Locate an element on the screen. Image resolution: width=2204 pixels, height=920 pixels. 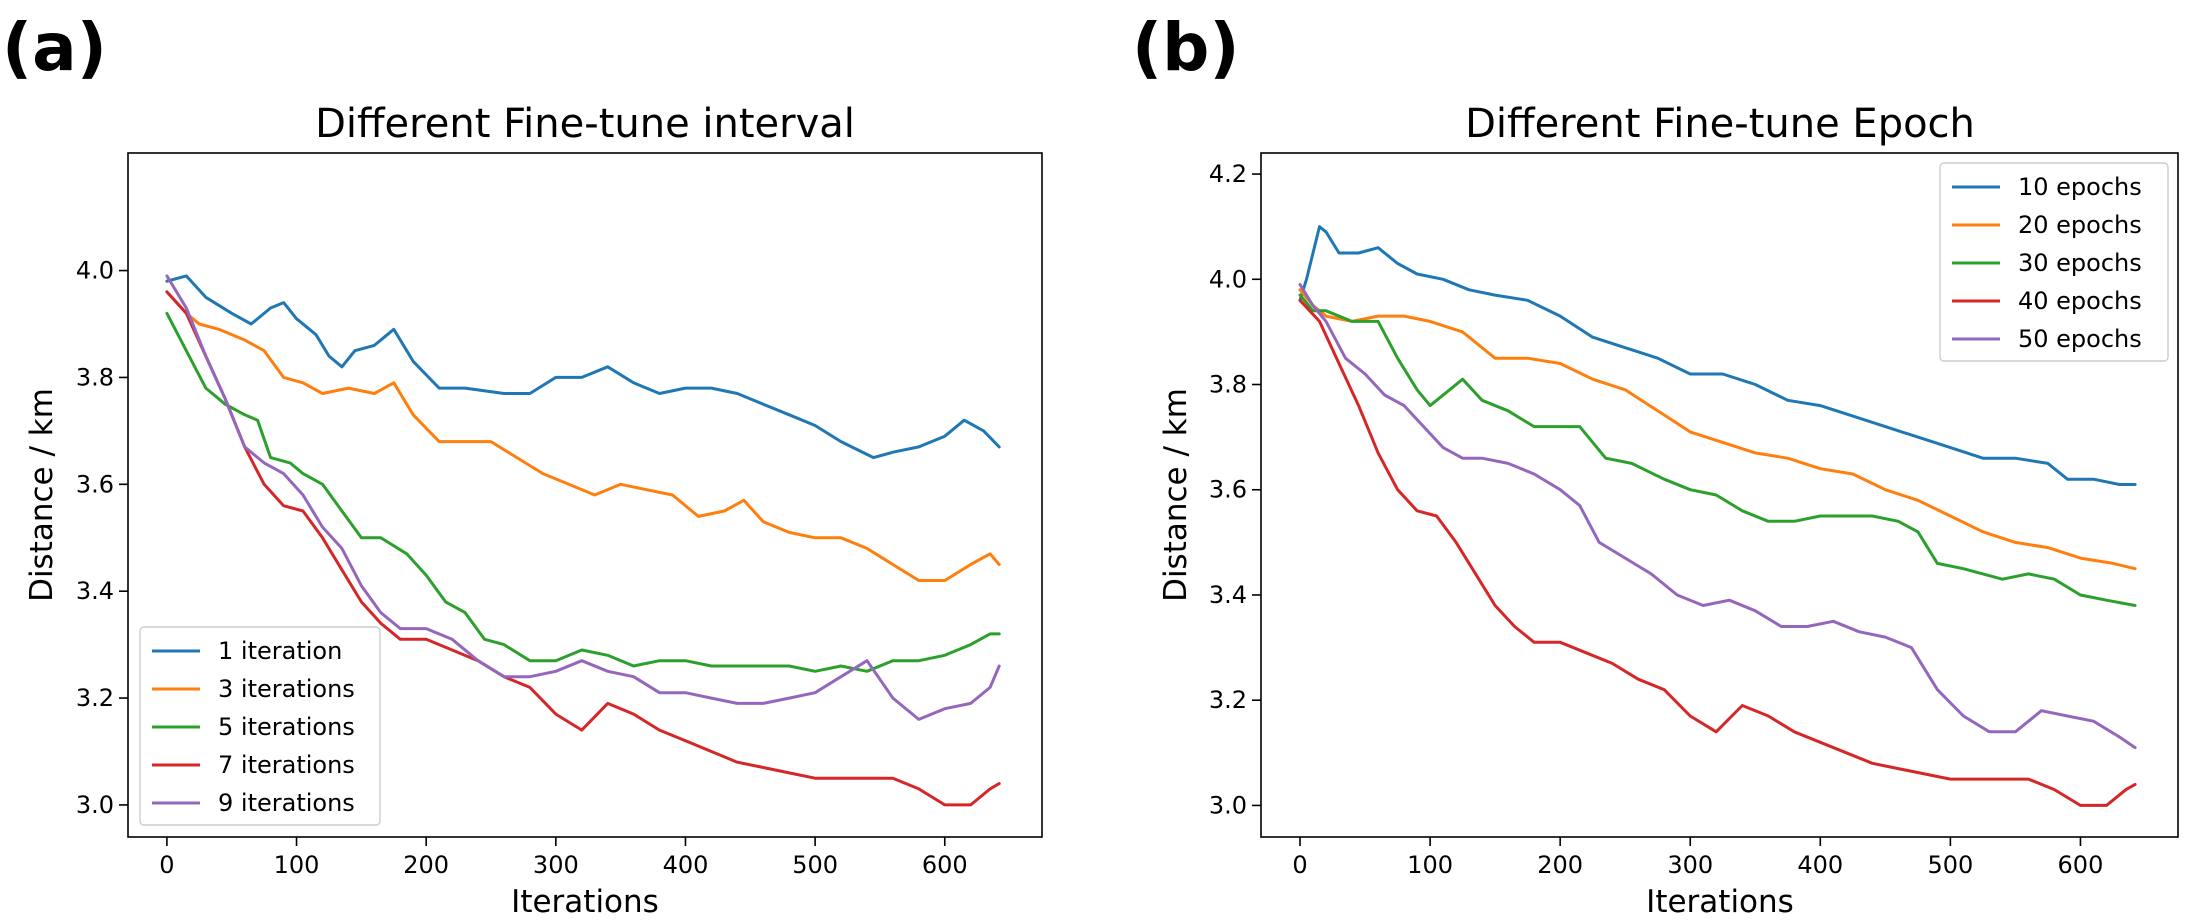
panel-b-legend-label-20-epochs: 20 epochs is located at coordinates (2080, 225).